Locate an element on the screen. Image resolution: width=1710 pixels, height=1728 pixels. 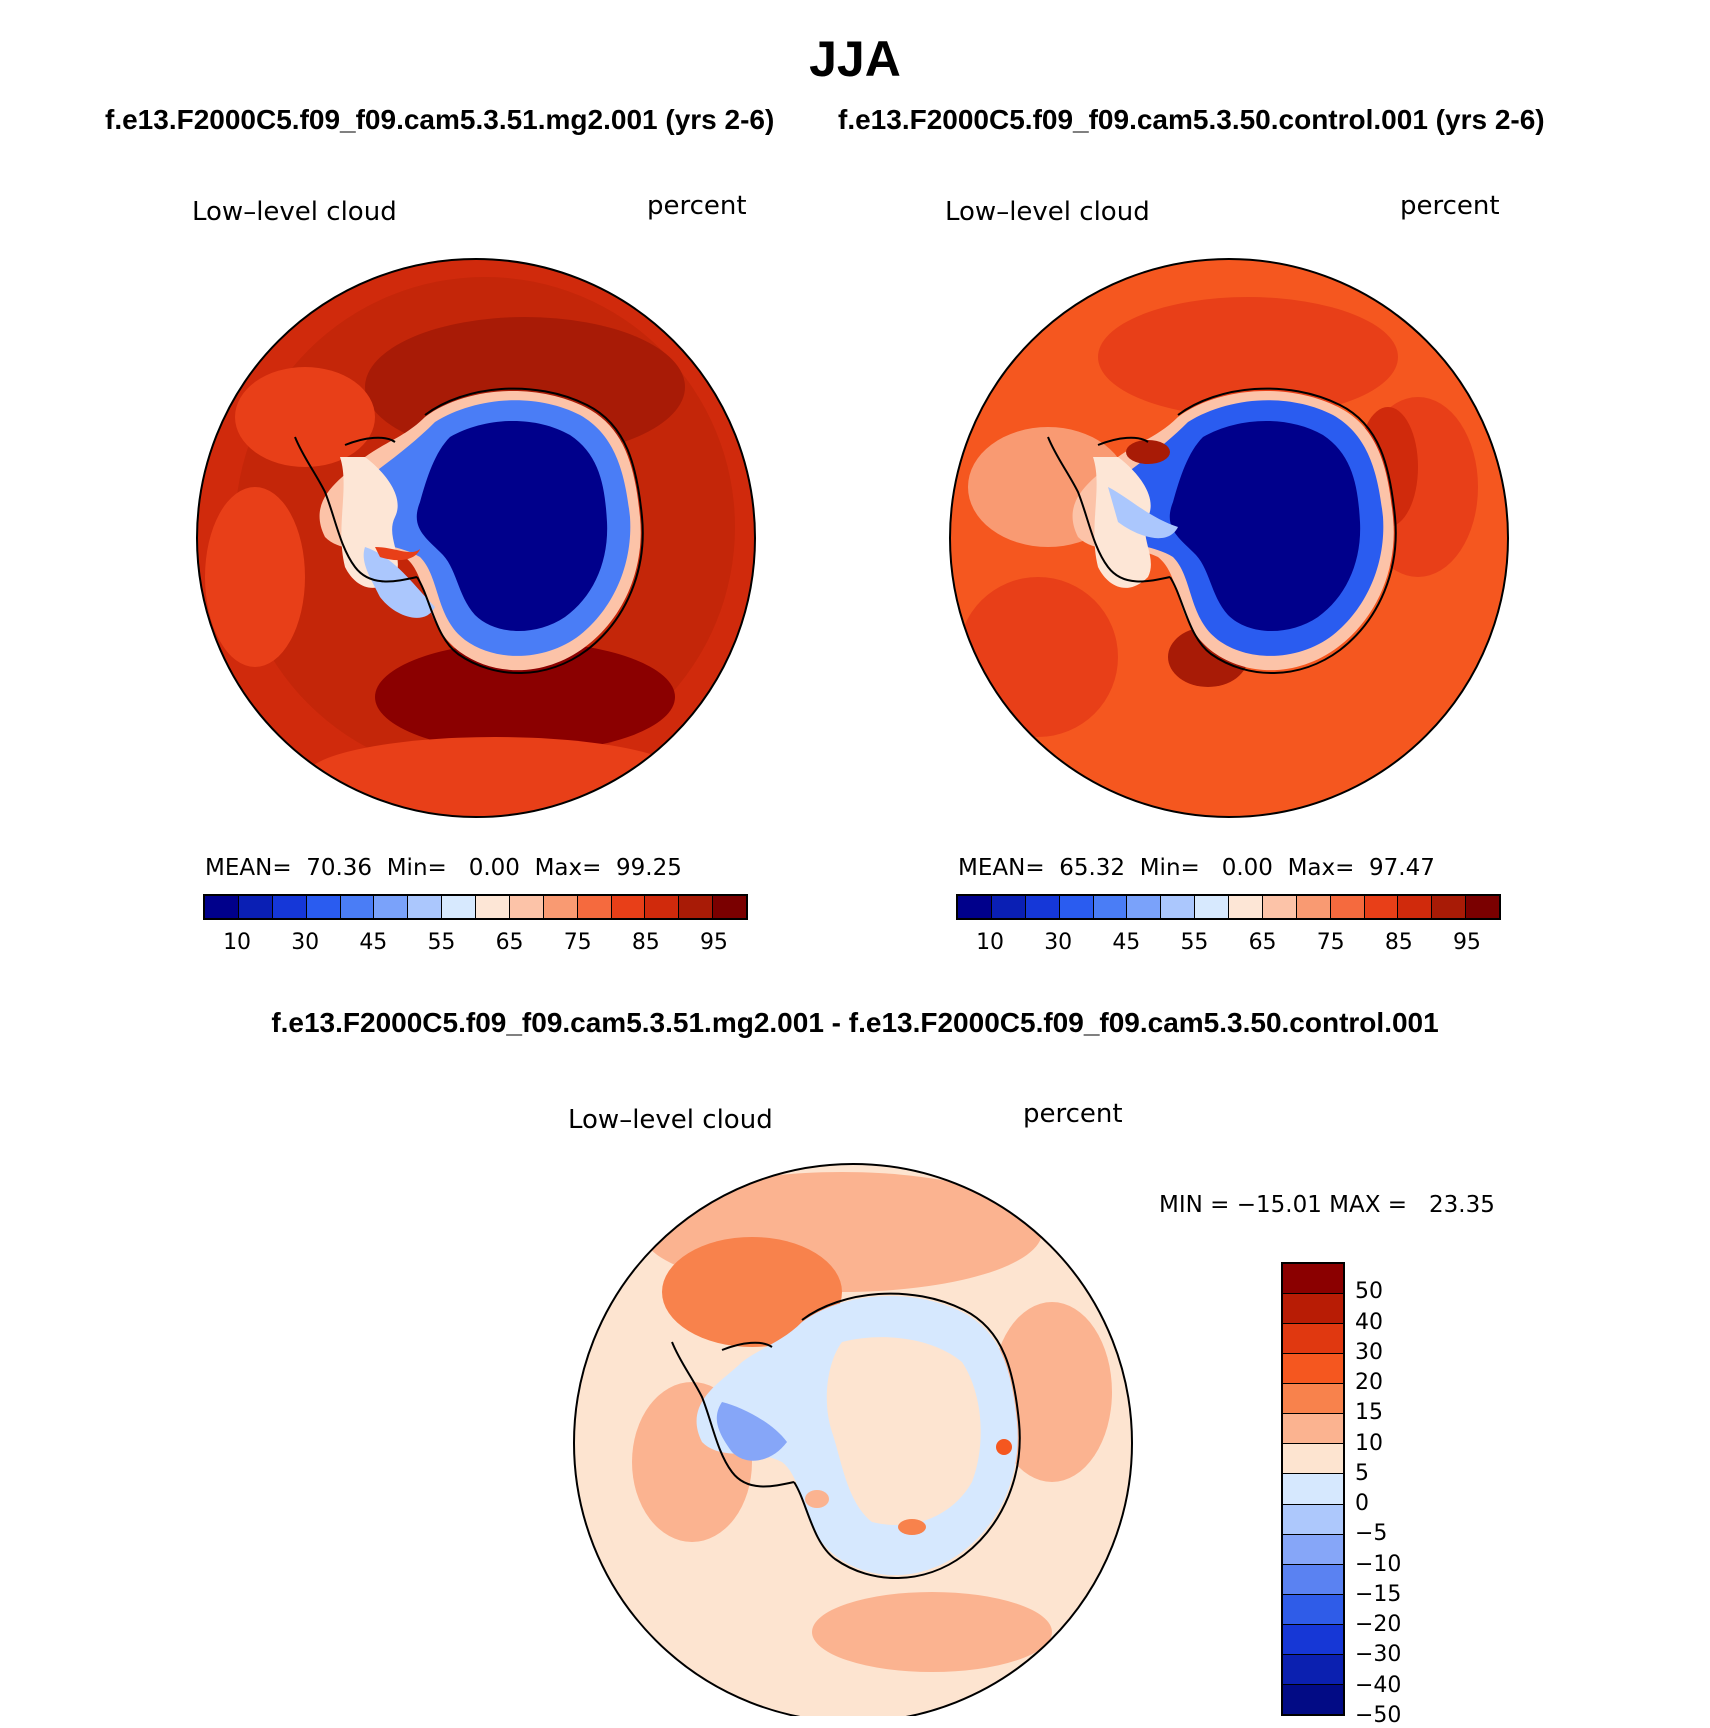
panel1-colorbar is located at coordinates (475, 907).